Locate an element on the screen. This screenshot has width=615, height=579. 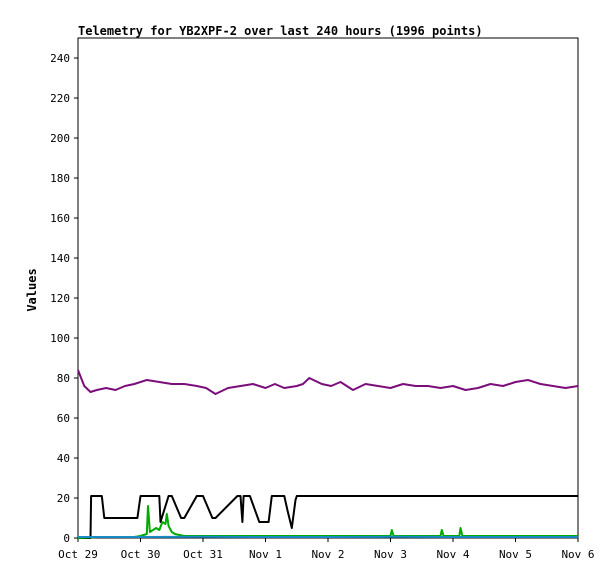
y-axis: 0 20 40 60 80 100 120 140 160 180 200 220 240 is located at coordinates (64, 298).